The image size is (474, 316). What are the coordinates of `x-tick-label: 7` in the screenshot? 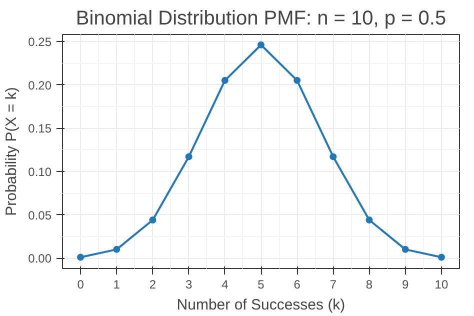 It's located at (333, 285).